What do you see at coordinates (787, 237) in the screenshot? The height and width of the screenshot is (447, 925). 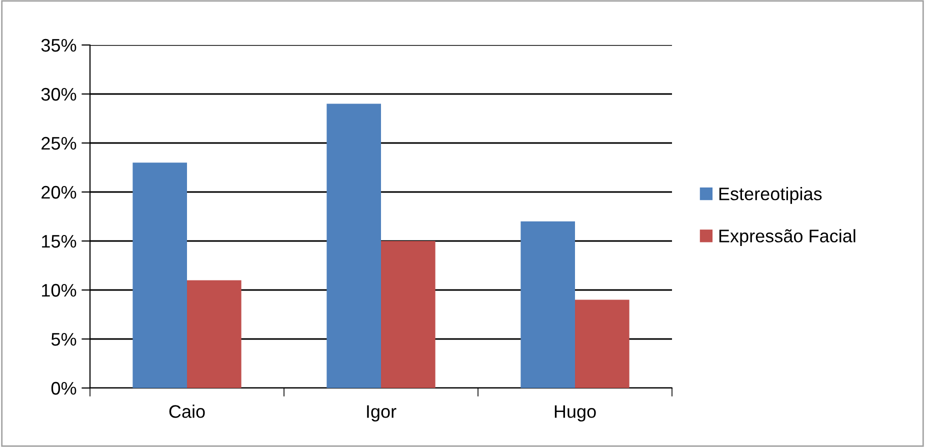 I see `legend-label: Expressão Facial` at bounding box center [787, 237].